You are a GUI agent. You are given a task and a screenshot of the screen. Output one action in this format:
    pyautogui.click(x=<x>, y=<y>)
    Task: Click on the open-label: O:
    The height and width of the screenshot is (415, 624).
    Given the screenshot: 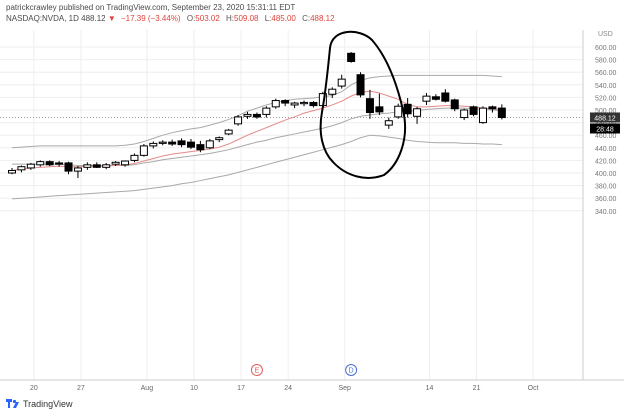 What is the action you would take?
    pyautogui.click(x=191, y=18)
    